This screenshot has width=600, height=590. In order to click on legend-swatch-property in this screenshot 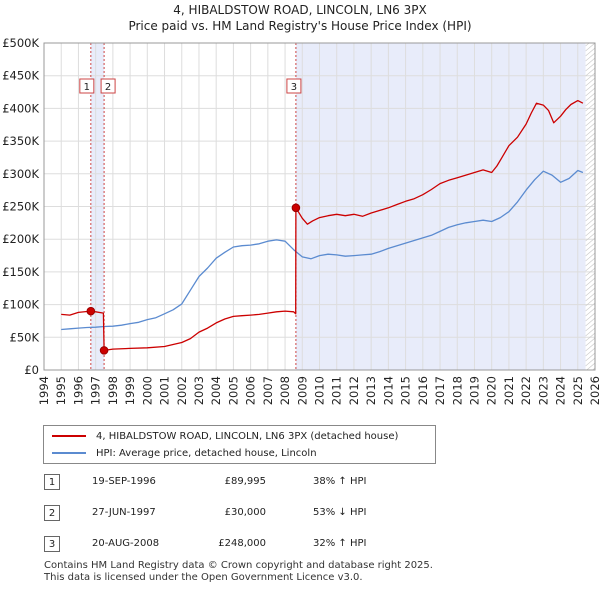, I will do `click(69, 436)`.